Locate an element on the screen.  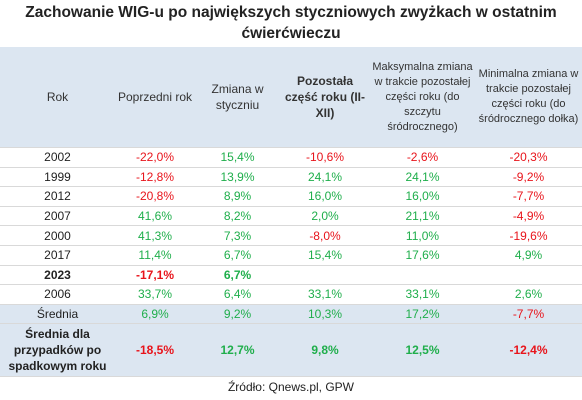
cell: 2007 is located at coordinates (57, 216).